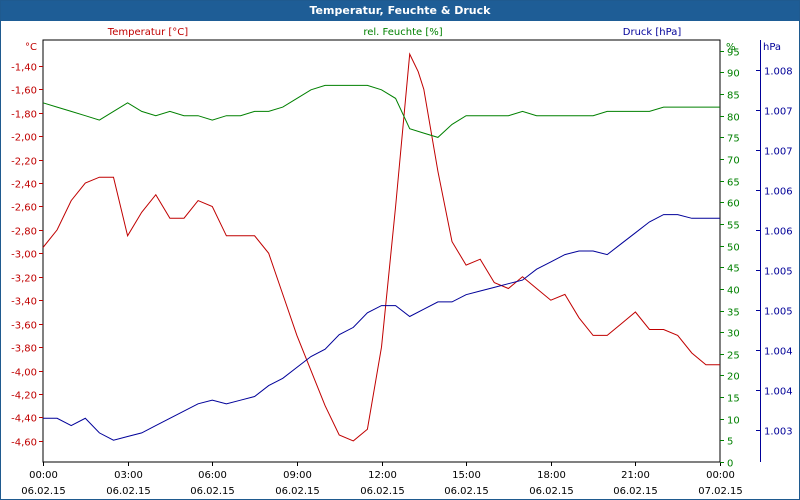  What do you see at coordinates (24, 91) in the screenshot?
I see `temp-tick-label: -1,60` at bounding box center [24, 91].